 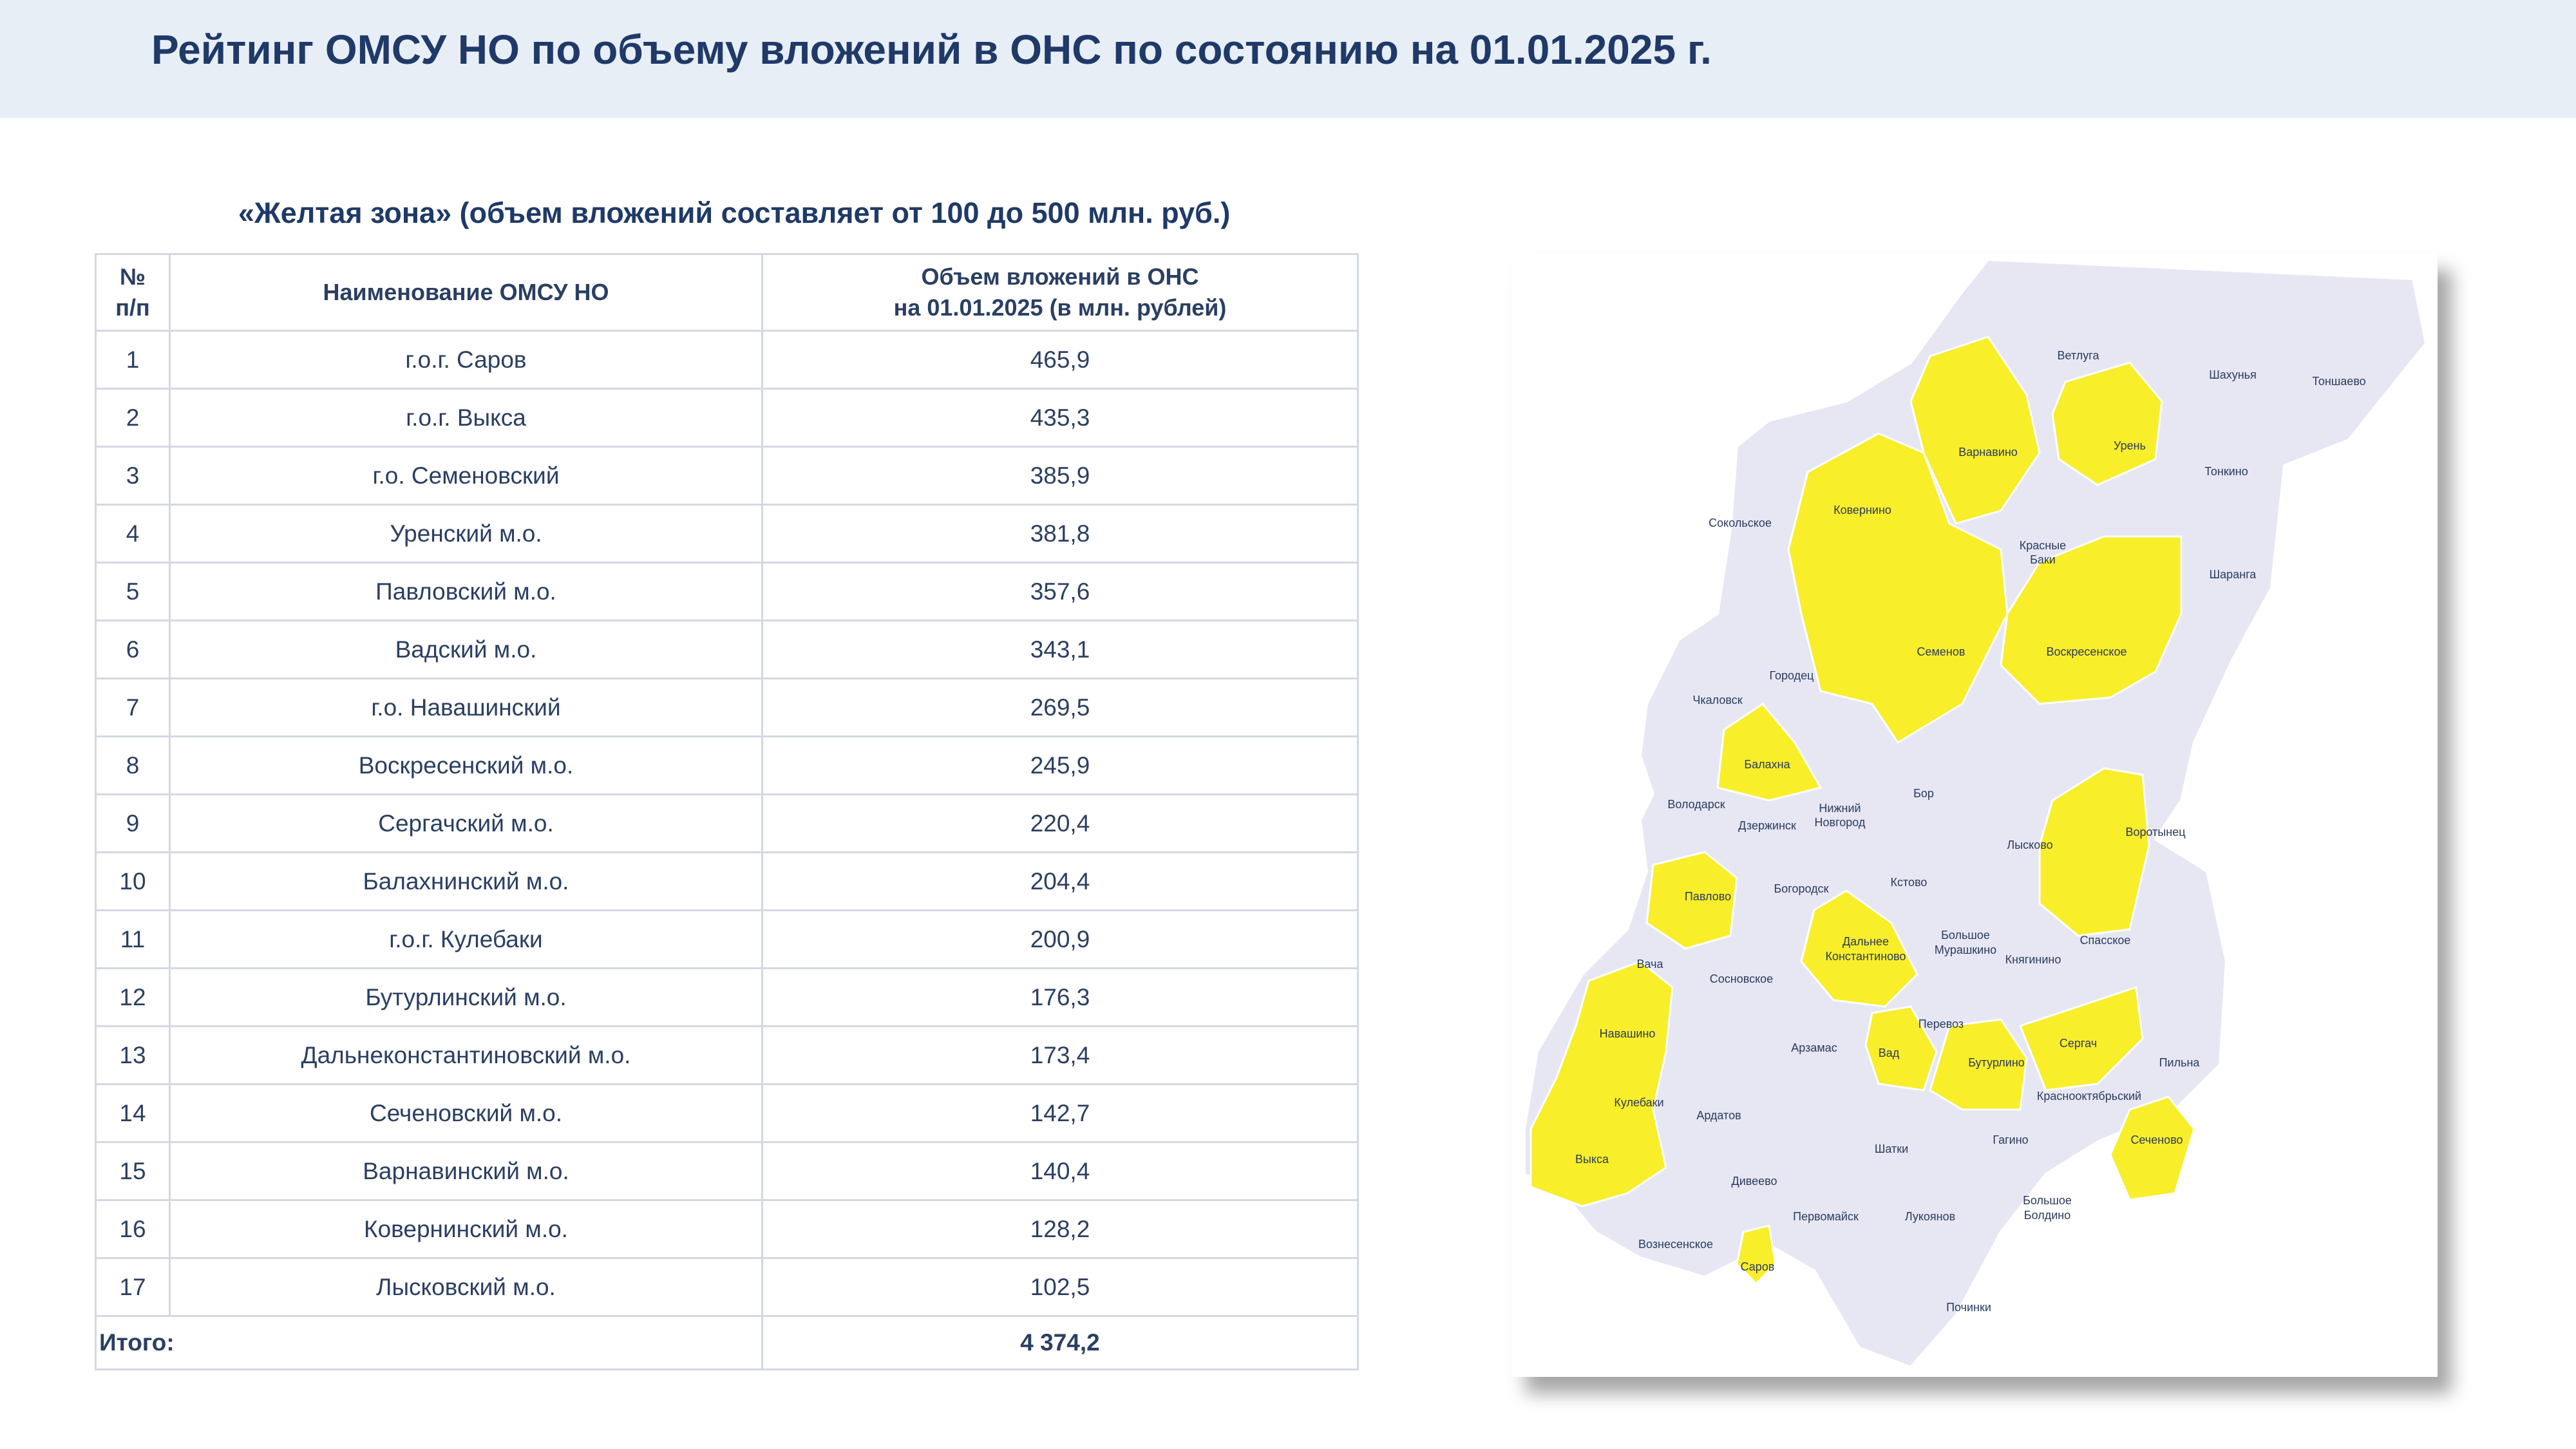 What do you see at coordinates (1975, 431) in the screenshot?
I see `map-zone-varnavino` at bounding box center [1975, 431].